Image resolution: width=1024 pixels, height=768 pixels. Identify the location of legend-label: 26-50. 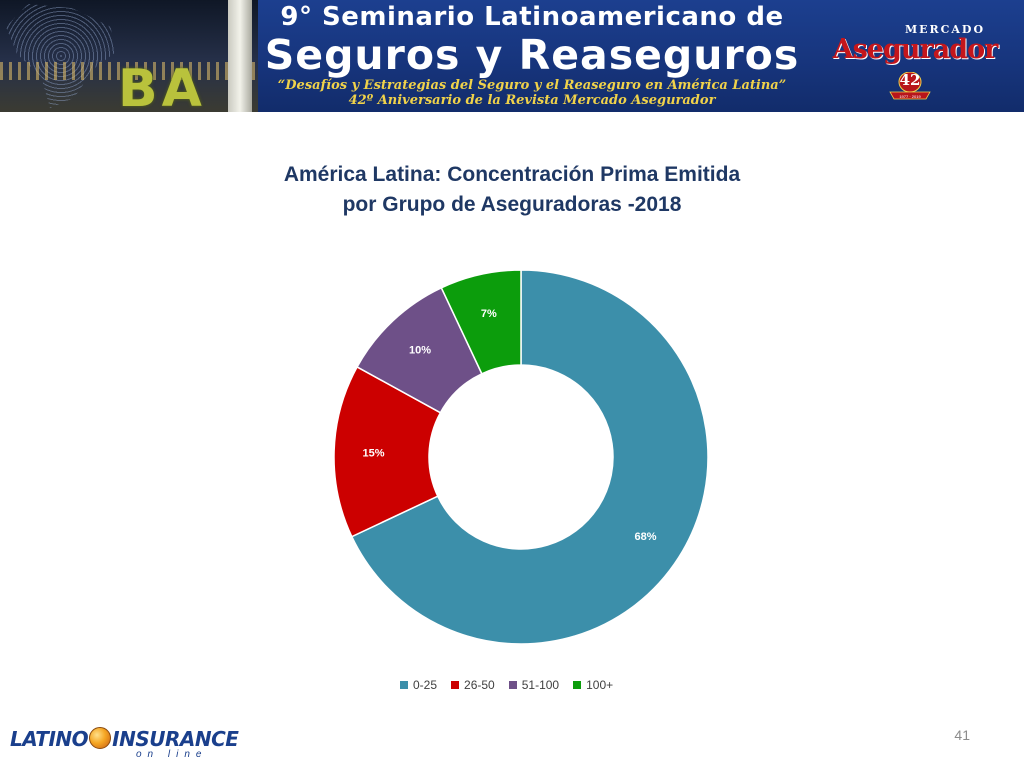
(479, 685).